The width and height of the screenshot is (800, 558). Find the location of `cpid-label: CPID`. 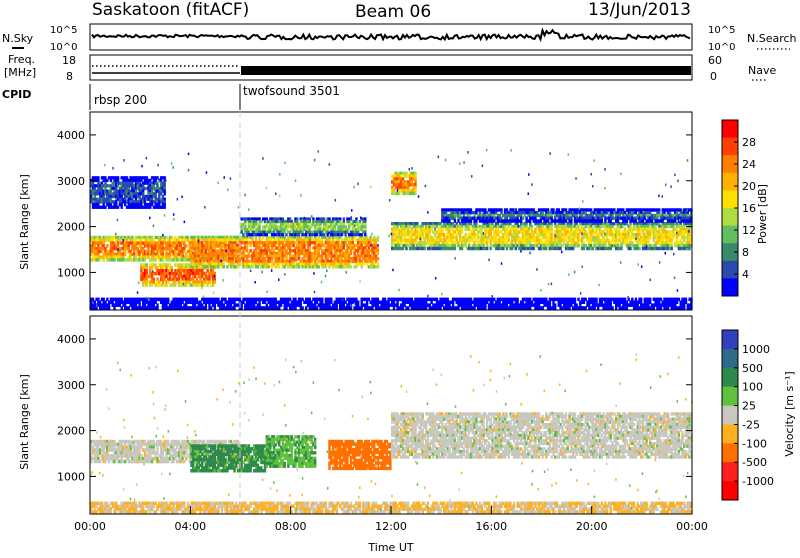

cpid-label: CPID is located at coordinates (16, 94).